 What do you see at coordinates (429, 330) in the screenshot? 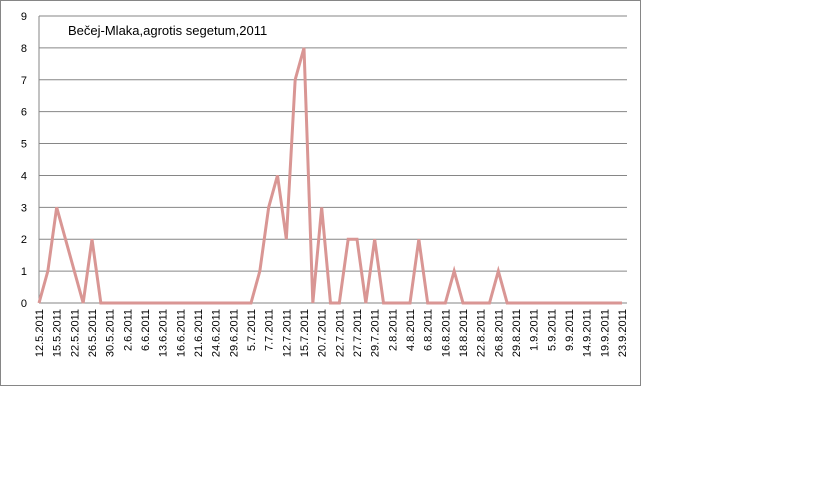
I see `x-tick-label: 6.8.2011` at bounding box center [429, 330].